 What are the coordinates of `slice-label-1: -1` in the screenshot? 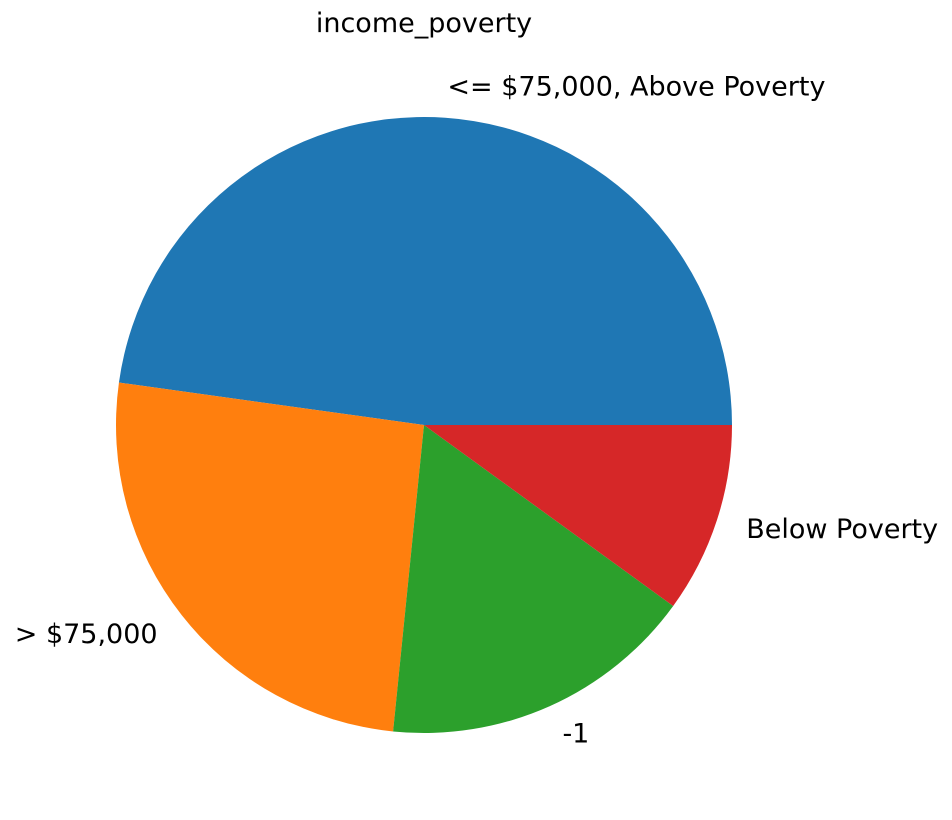 It's located at (575, 734).